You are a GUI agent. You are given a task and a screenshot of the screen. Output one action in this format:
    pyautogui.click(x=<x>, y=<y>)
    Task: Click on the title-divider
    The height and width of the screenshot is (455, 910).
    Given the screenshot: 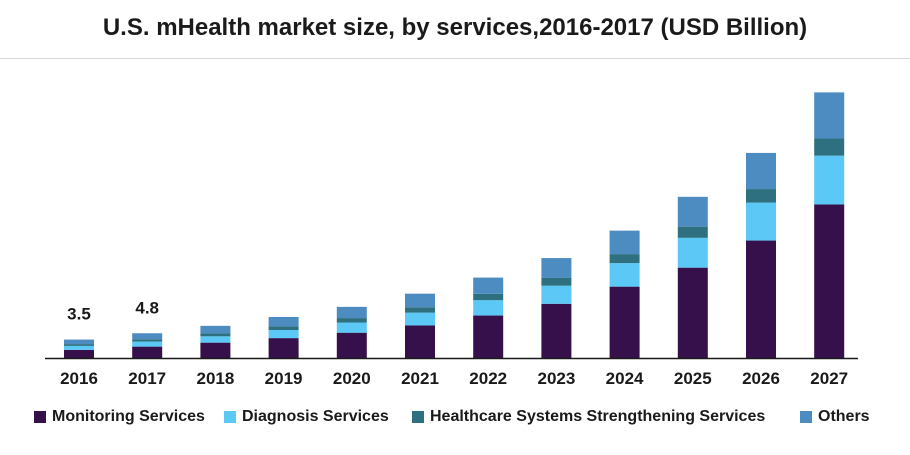 What is the action you would take?
    pyautogui.click(x=455, y=58)
    